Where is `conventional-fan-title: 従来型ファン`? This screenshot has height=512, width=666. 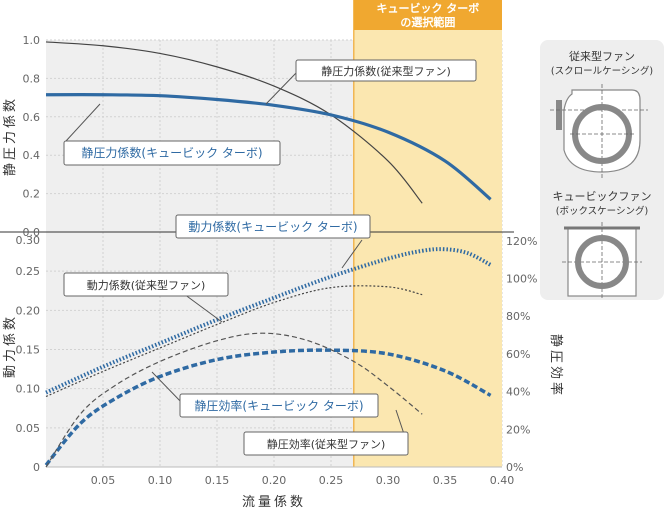 conventional-fan-title: 従来型ファン is located at coordinates (602, 56).